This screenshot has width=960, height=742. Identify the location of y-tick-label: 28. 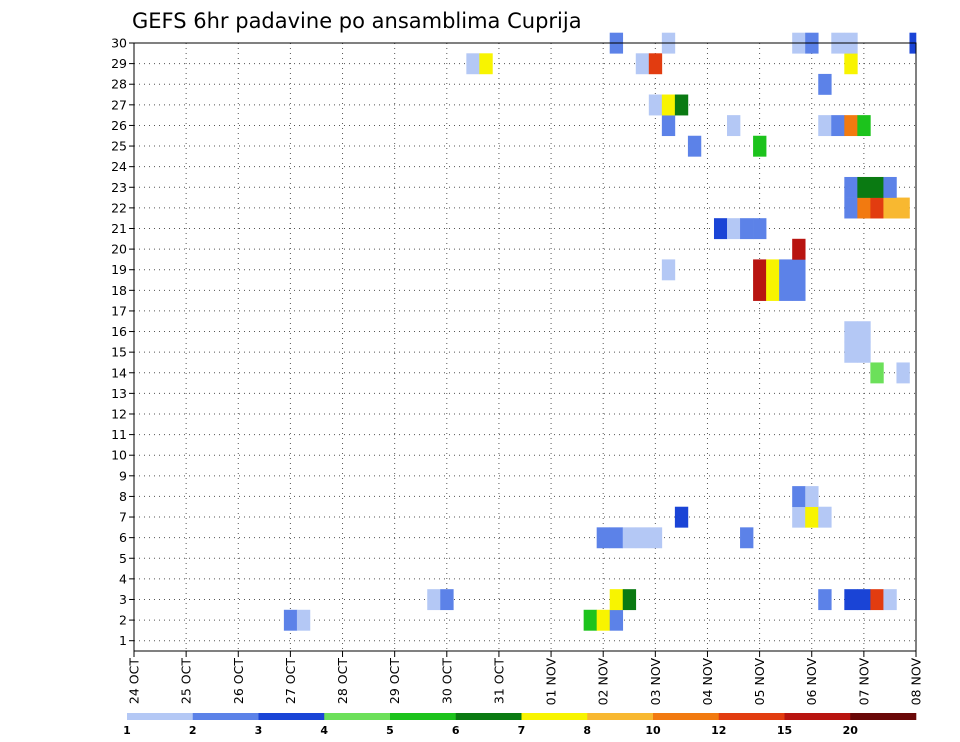
(119, 84).